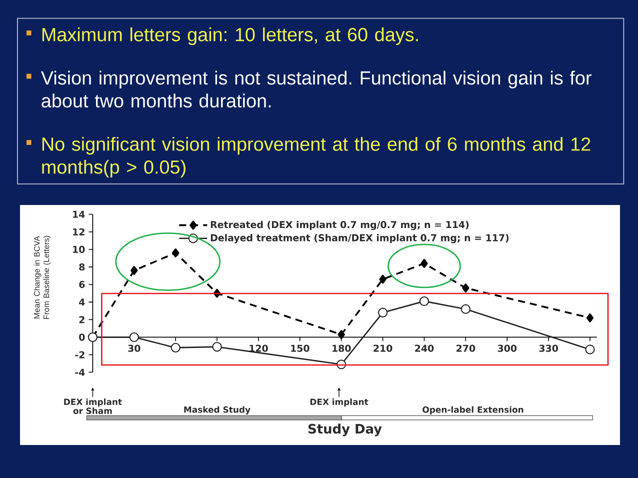 This screenshot has height=478, width=638. What do you see at coordinates (82, 302) in the screenshot?
I see `y-tick-label: 4` at bounding box center [82, 302].